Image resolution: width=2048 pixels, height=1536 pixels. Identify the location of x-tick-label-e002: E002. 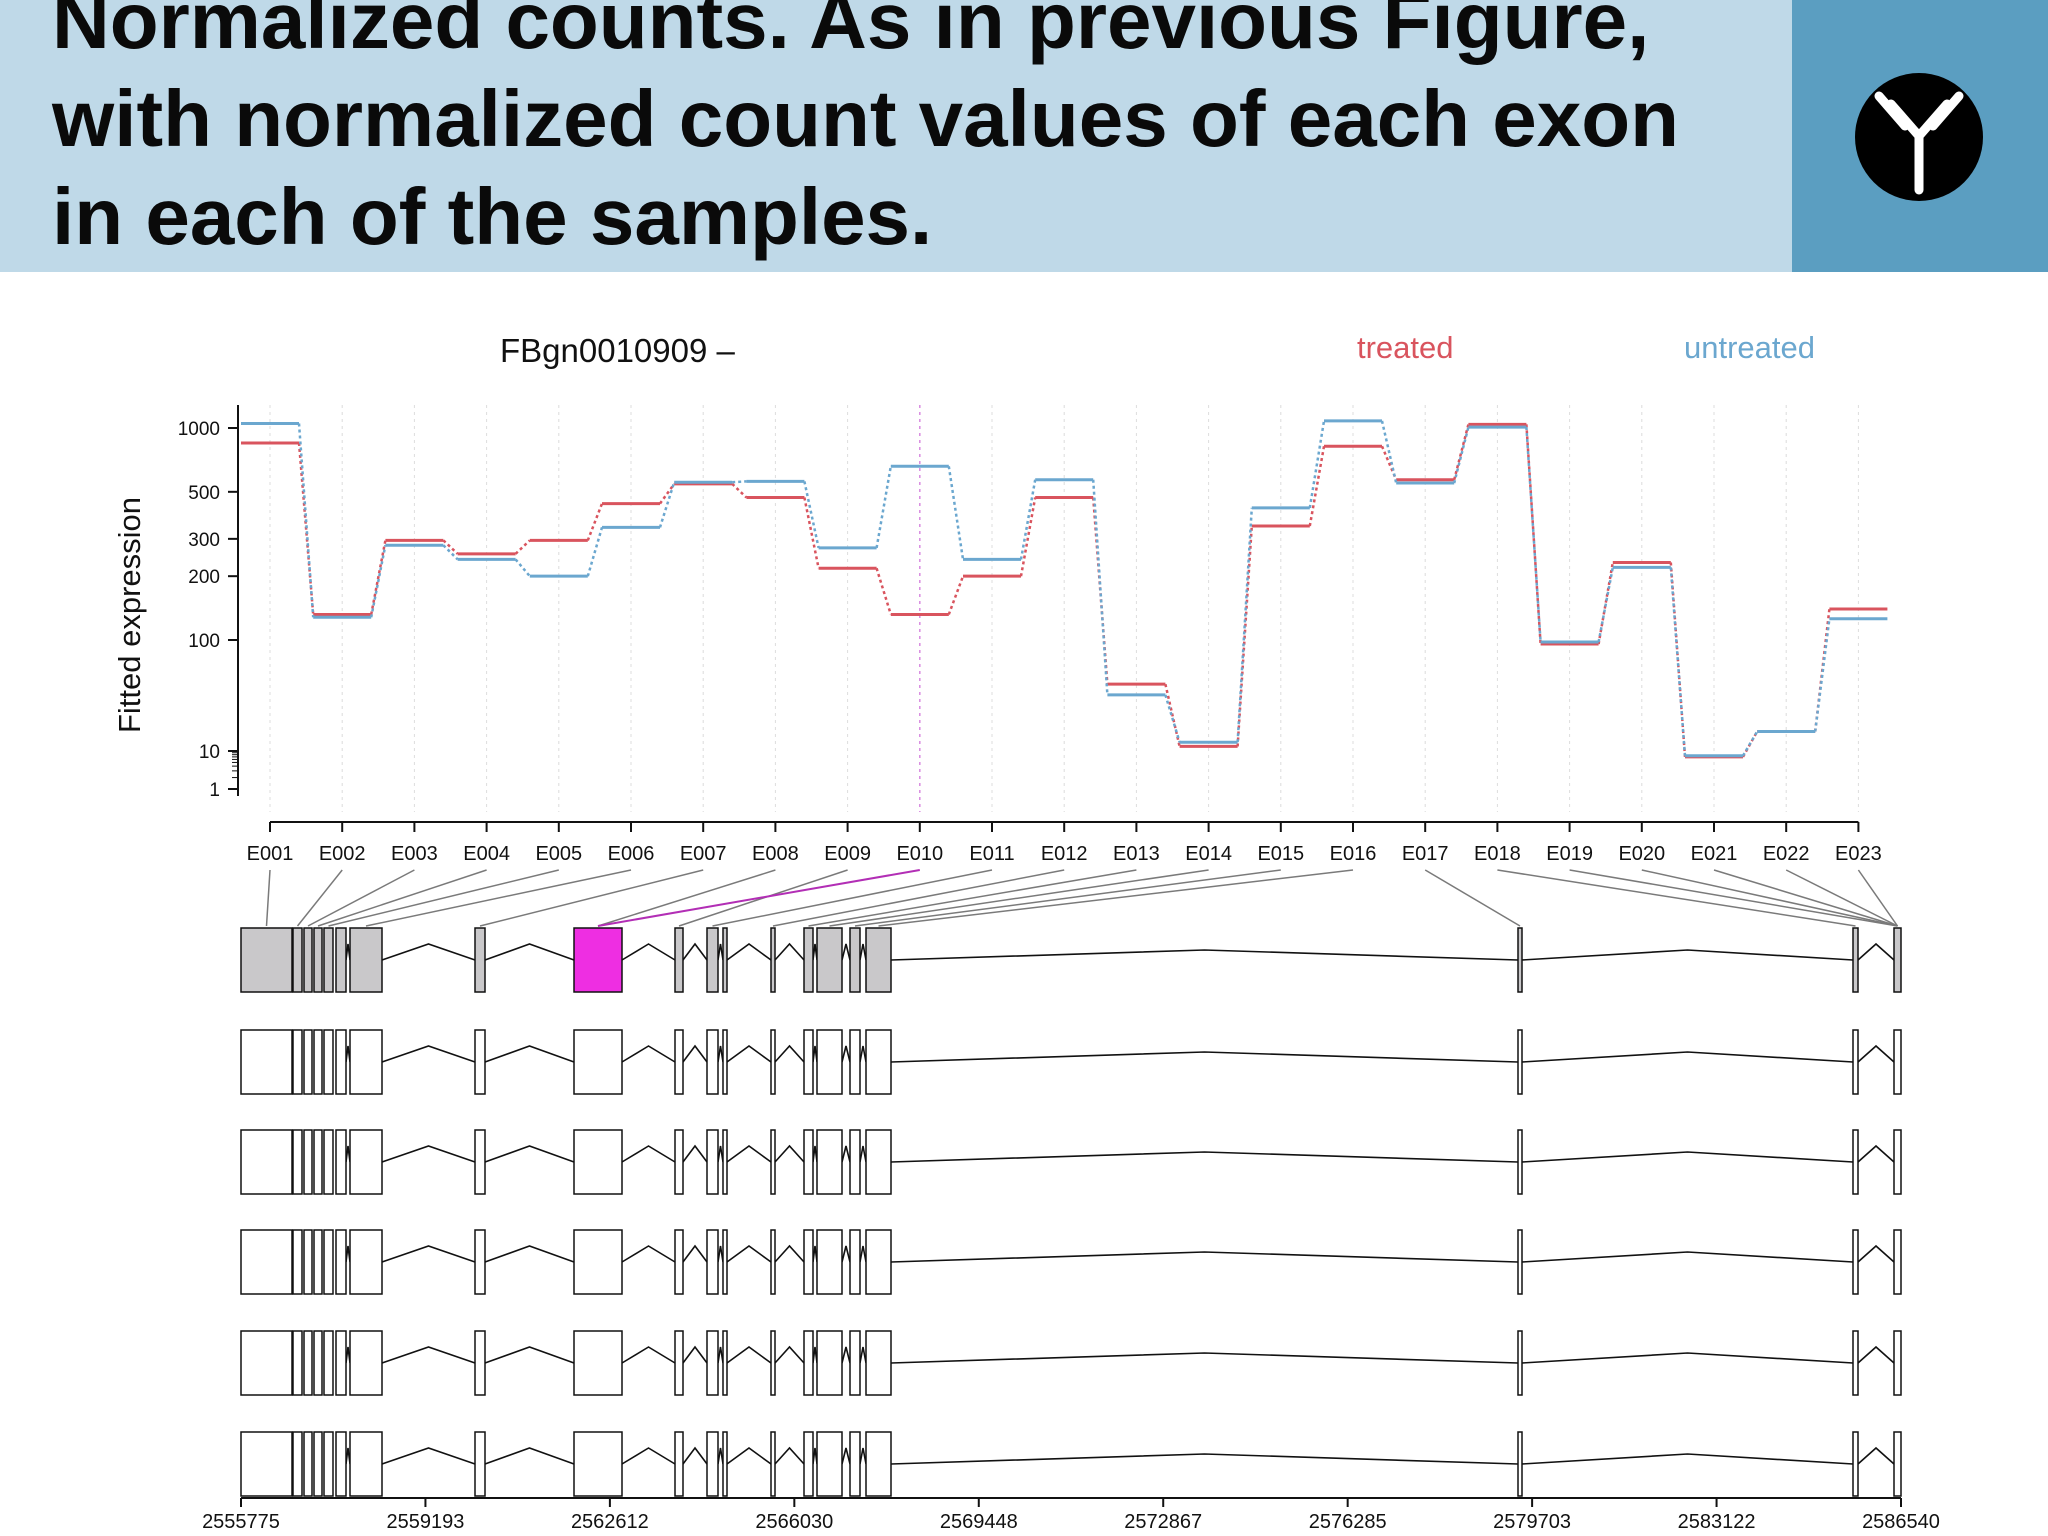
(342, 854).